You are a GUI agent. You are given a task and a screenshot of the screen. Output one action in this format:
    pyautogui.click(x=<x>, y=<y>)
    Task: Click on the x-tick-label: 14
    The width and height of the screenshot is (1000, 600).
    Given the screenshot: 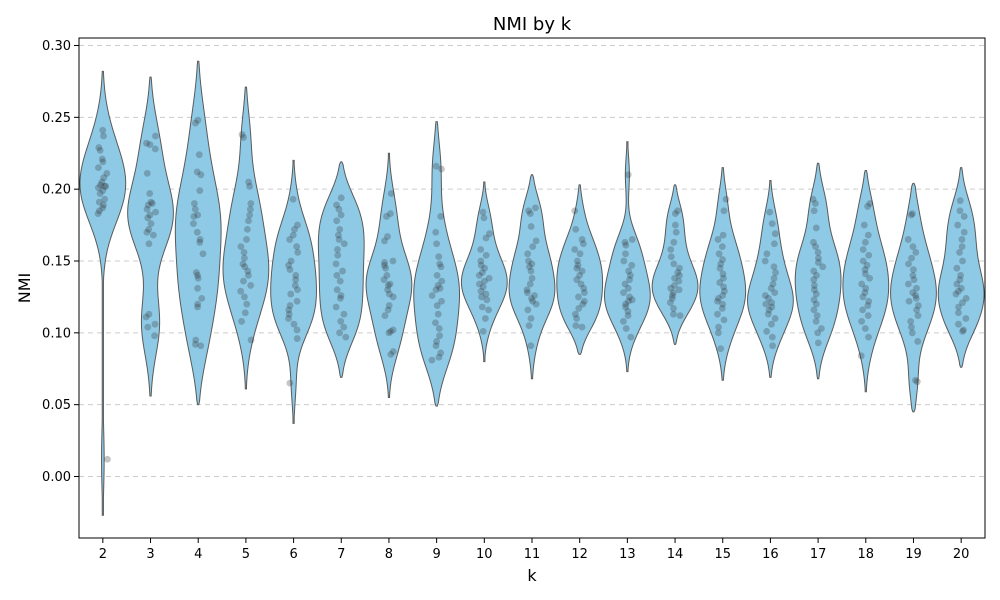 What is the action you would take?
    pyautogui.click(x=675, y=554)
    